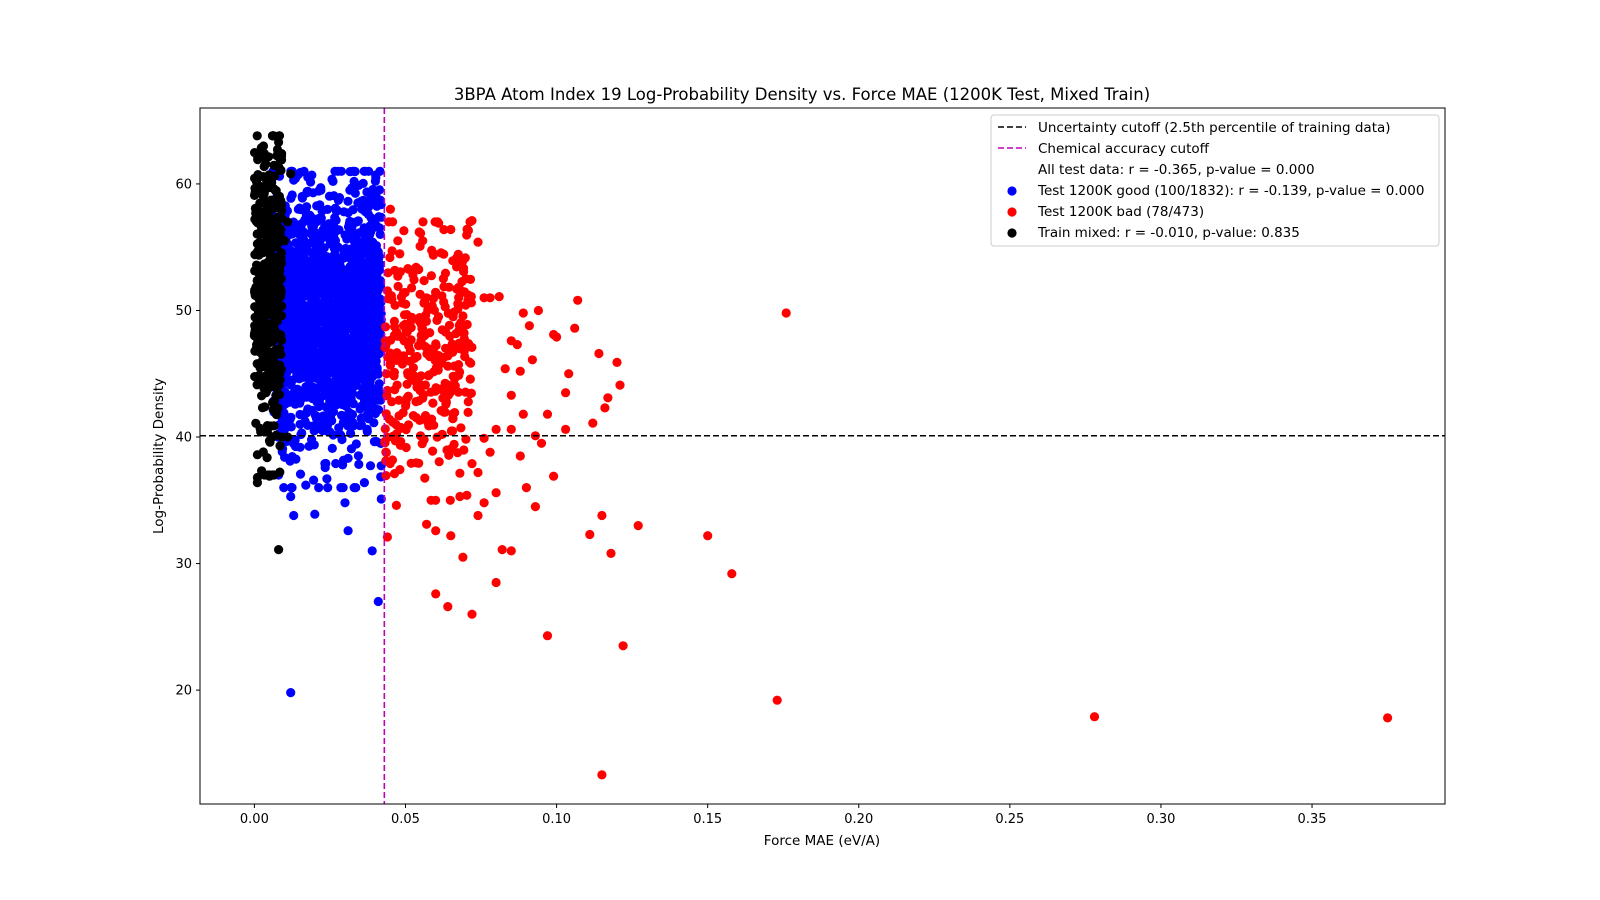 The height and width of the screenshot is (900, 1600). What do you see at coordinates (1120, 212) in the screenshot?
I see `legend-label: Test 1200K bad (78/473)` at bounding box center [1120, 212].